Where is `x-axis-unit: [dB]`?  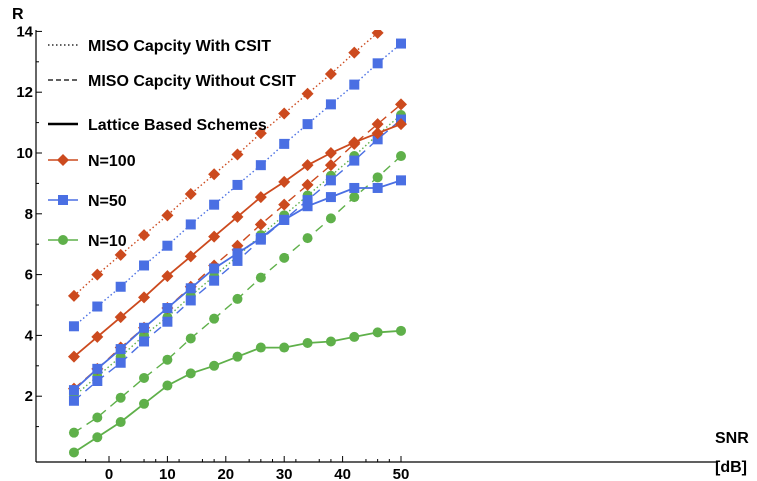 x-axis-unit: [dB] is located at coordinates (731, 467).